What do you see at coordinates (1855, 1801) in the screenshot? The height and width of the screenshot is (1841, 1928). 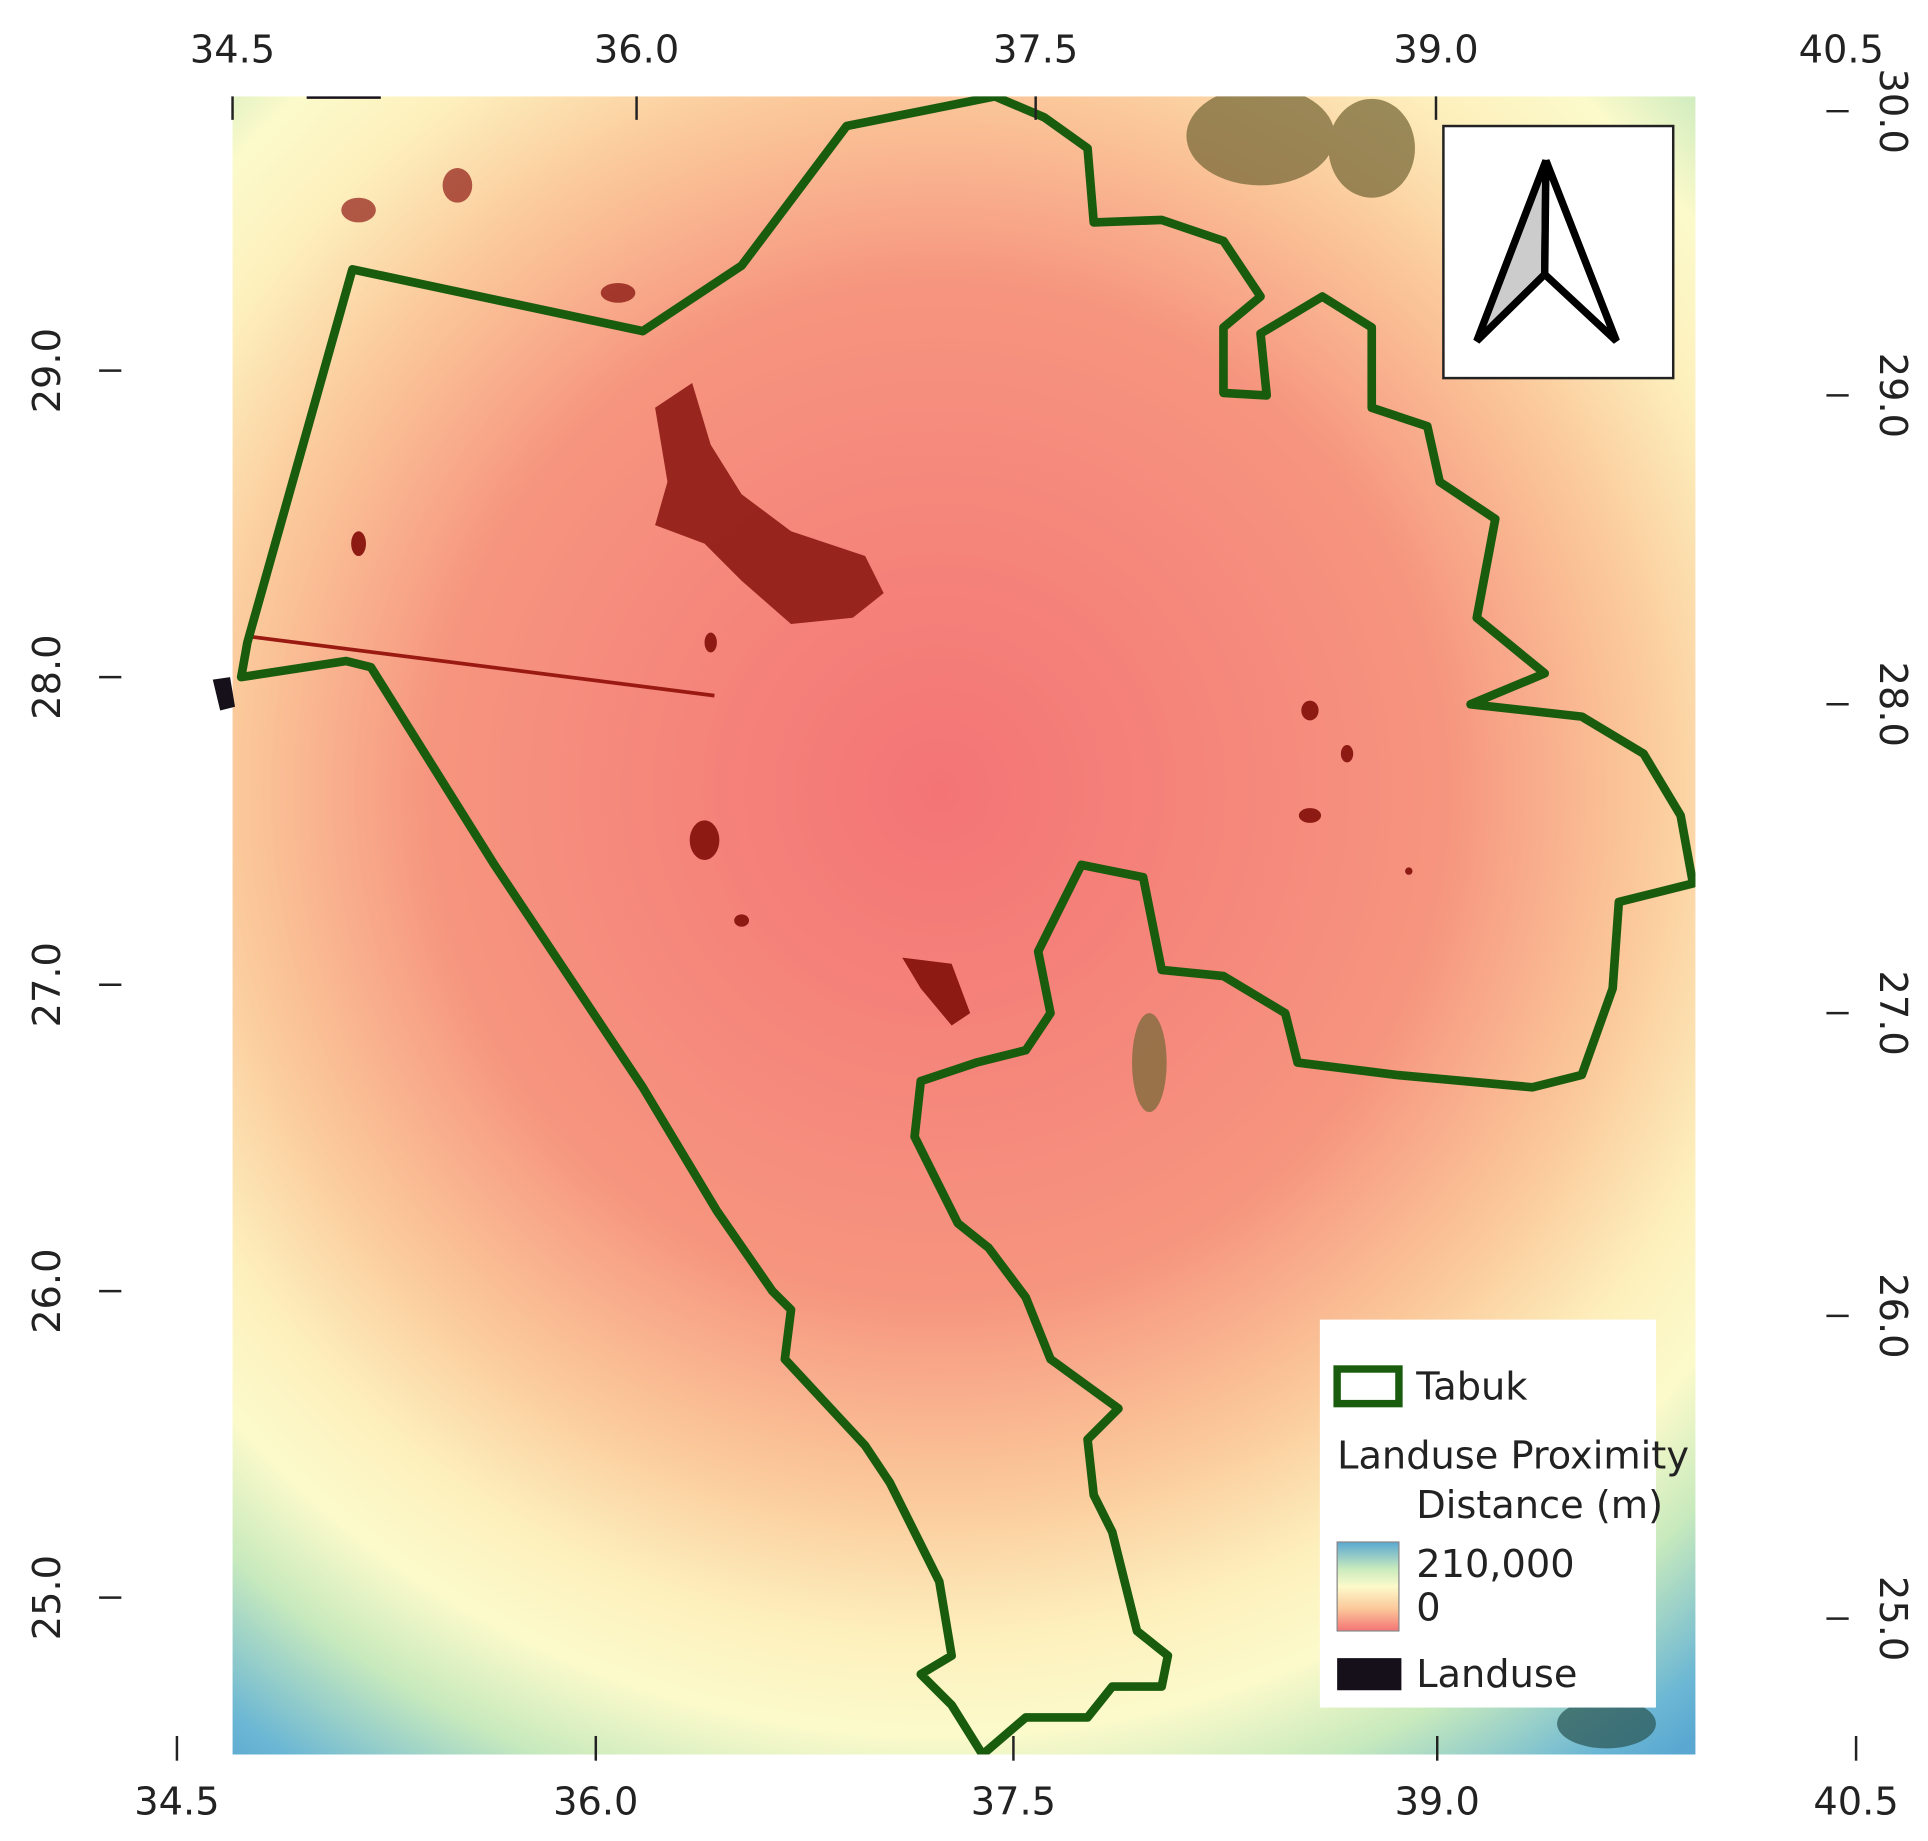 I see `bottom-tick-label: 40.5` at bounding box center [1855, 1801].